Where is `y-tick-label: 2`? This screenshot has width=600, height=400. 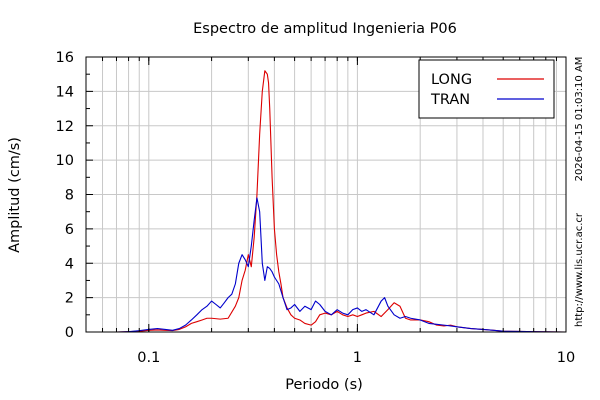 y-tick-label: 2 is located at coordinates (69, 299).